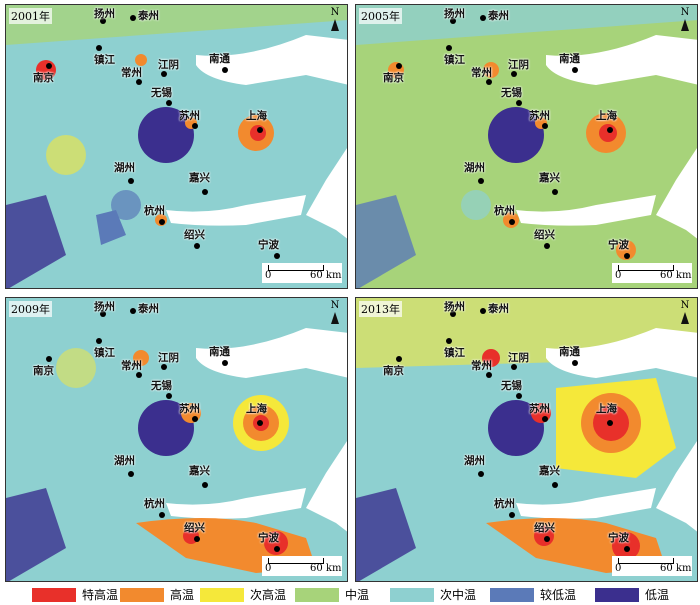 This screenshot has height=605, width=700. What do you see at coordinates (380, 16) in the screenshot?
I see `panel-year-label: 2005年` at bounding box center [380, 16].